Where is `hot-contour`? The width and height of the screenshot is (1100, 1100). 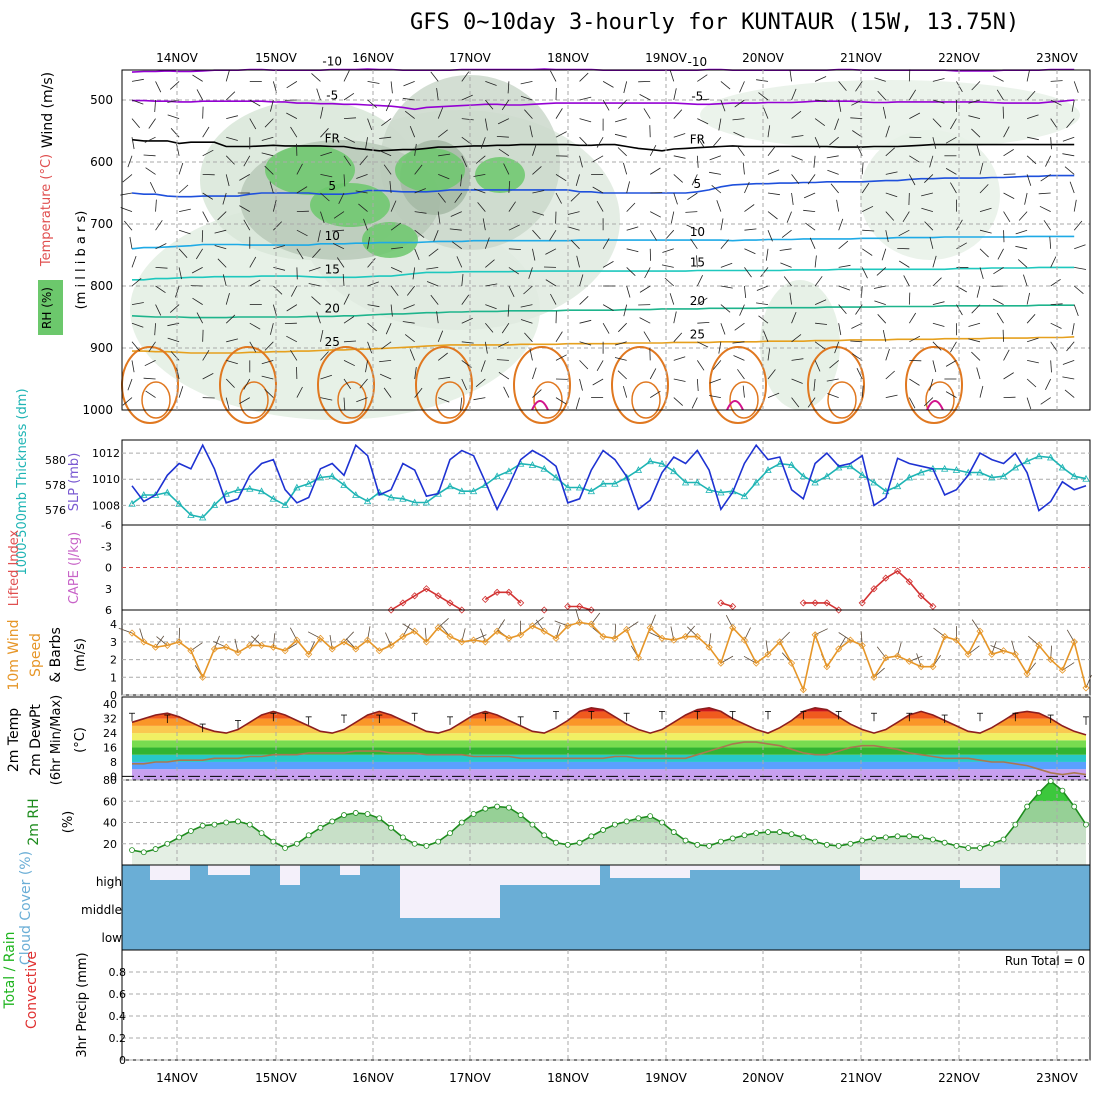
hot-contour is located at coordinates (540, 405).